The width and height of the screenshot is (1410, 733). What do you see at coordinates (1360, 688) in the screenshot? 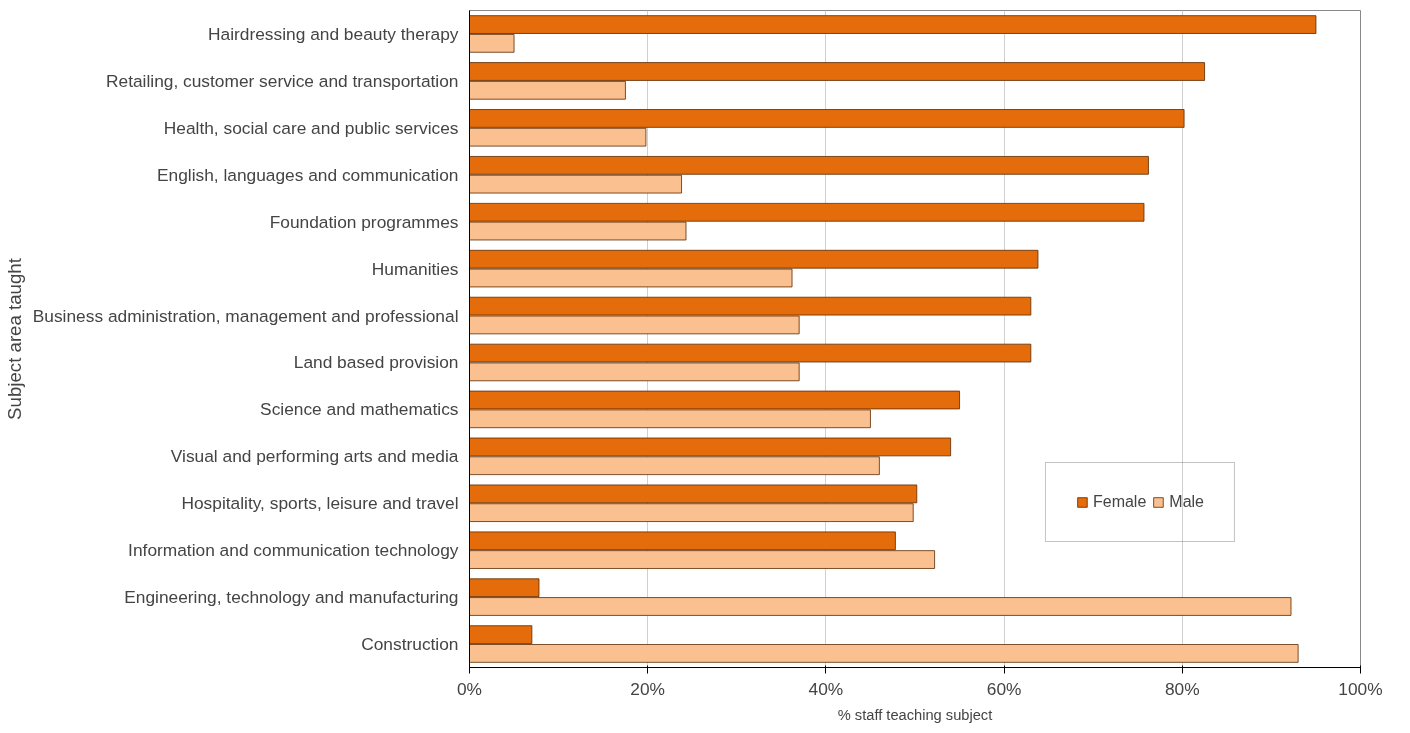
I see `x-tick-label: 100%` at bounding box center [1360, 688].